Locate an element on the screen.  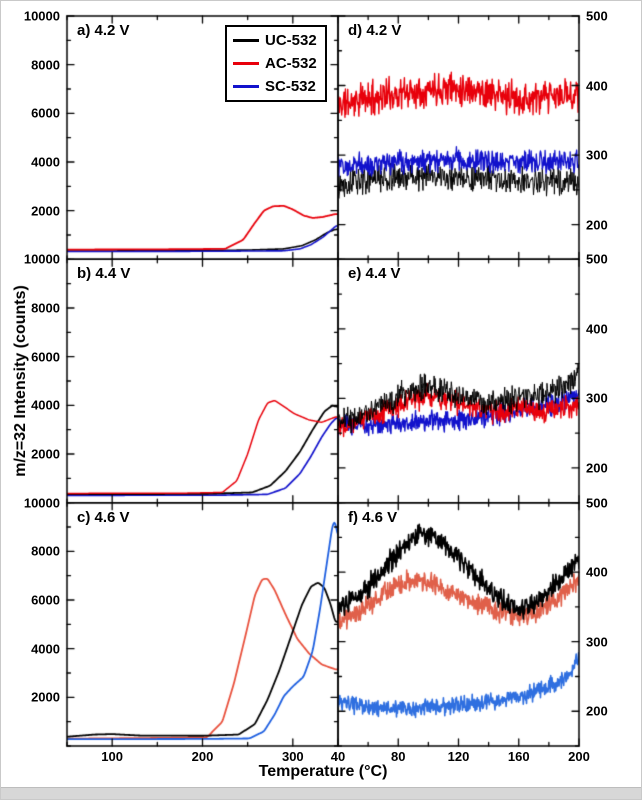
xtick-label: 300 is located at coordinates (292, 756).